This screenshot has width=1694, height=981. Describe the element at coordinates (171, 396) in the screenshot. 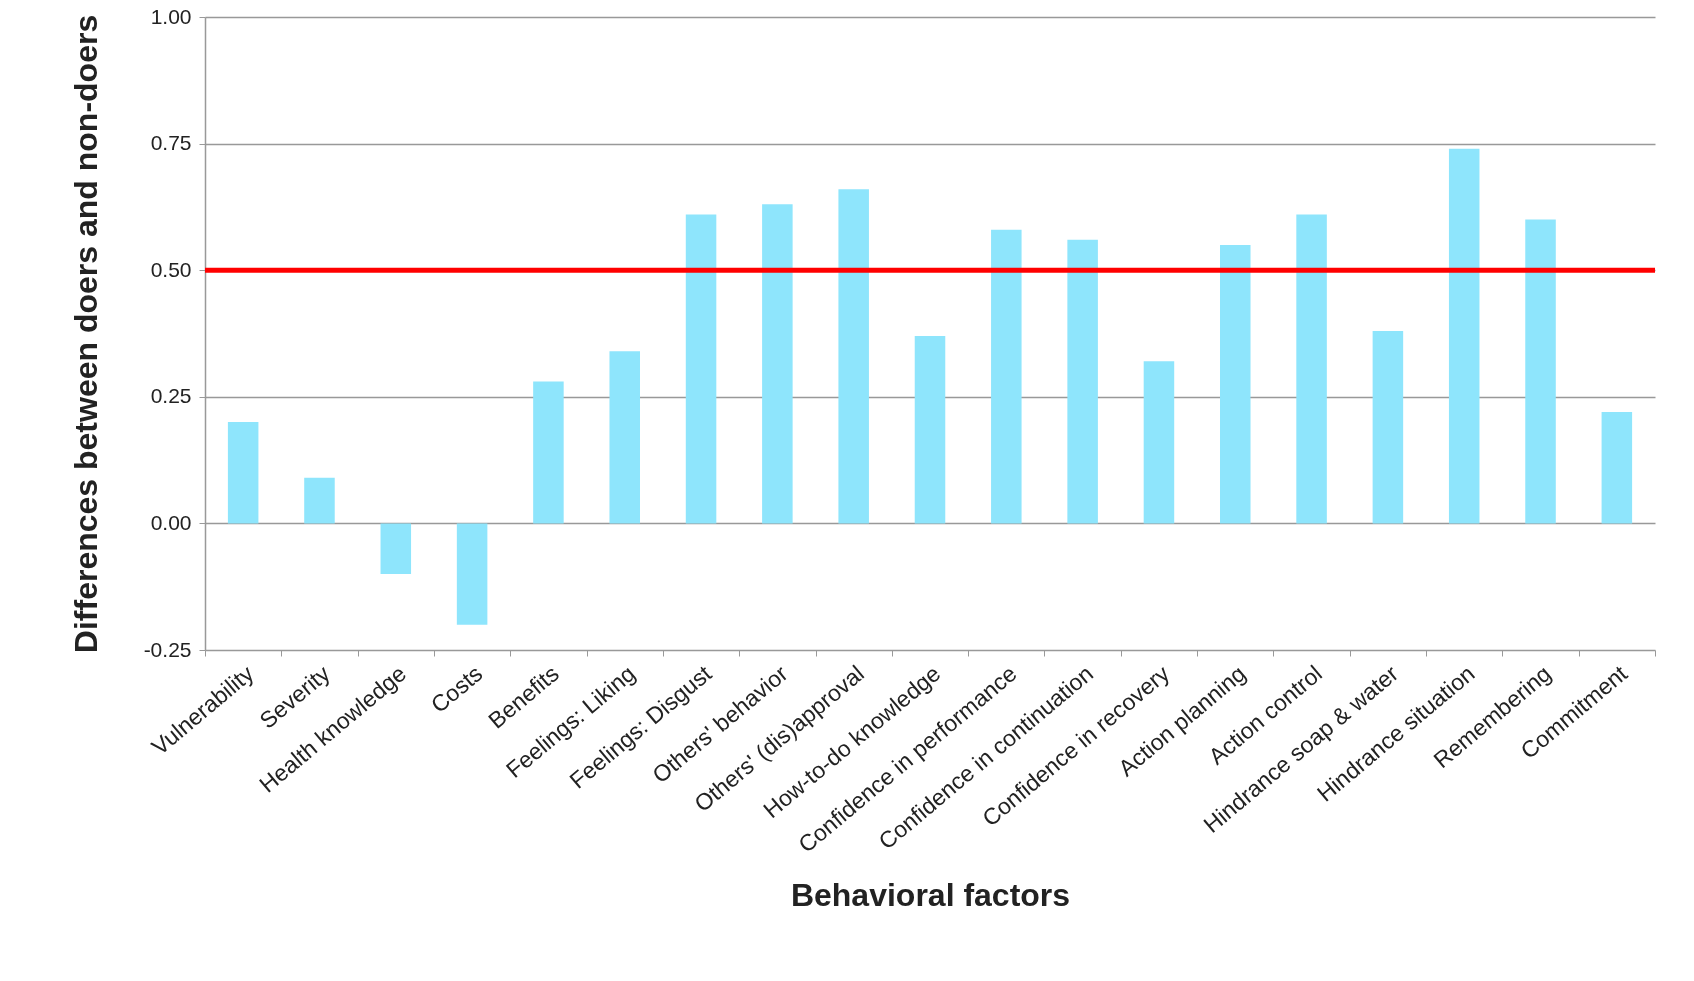

I see `y-tick-label: 0.25` at that location.